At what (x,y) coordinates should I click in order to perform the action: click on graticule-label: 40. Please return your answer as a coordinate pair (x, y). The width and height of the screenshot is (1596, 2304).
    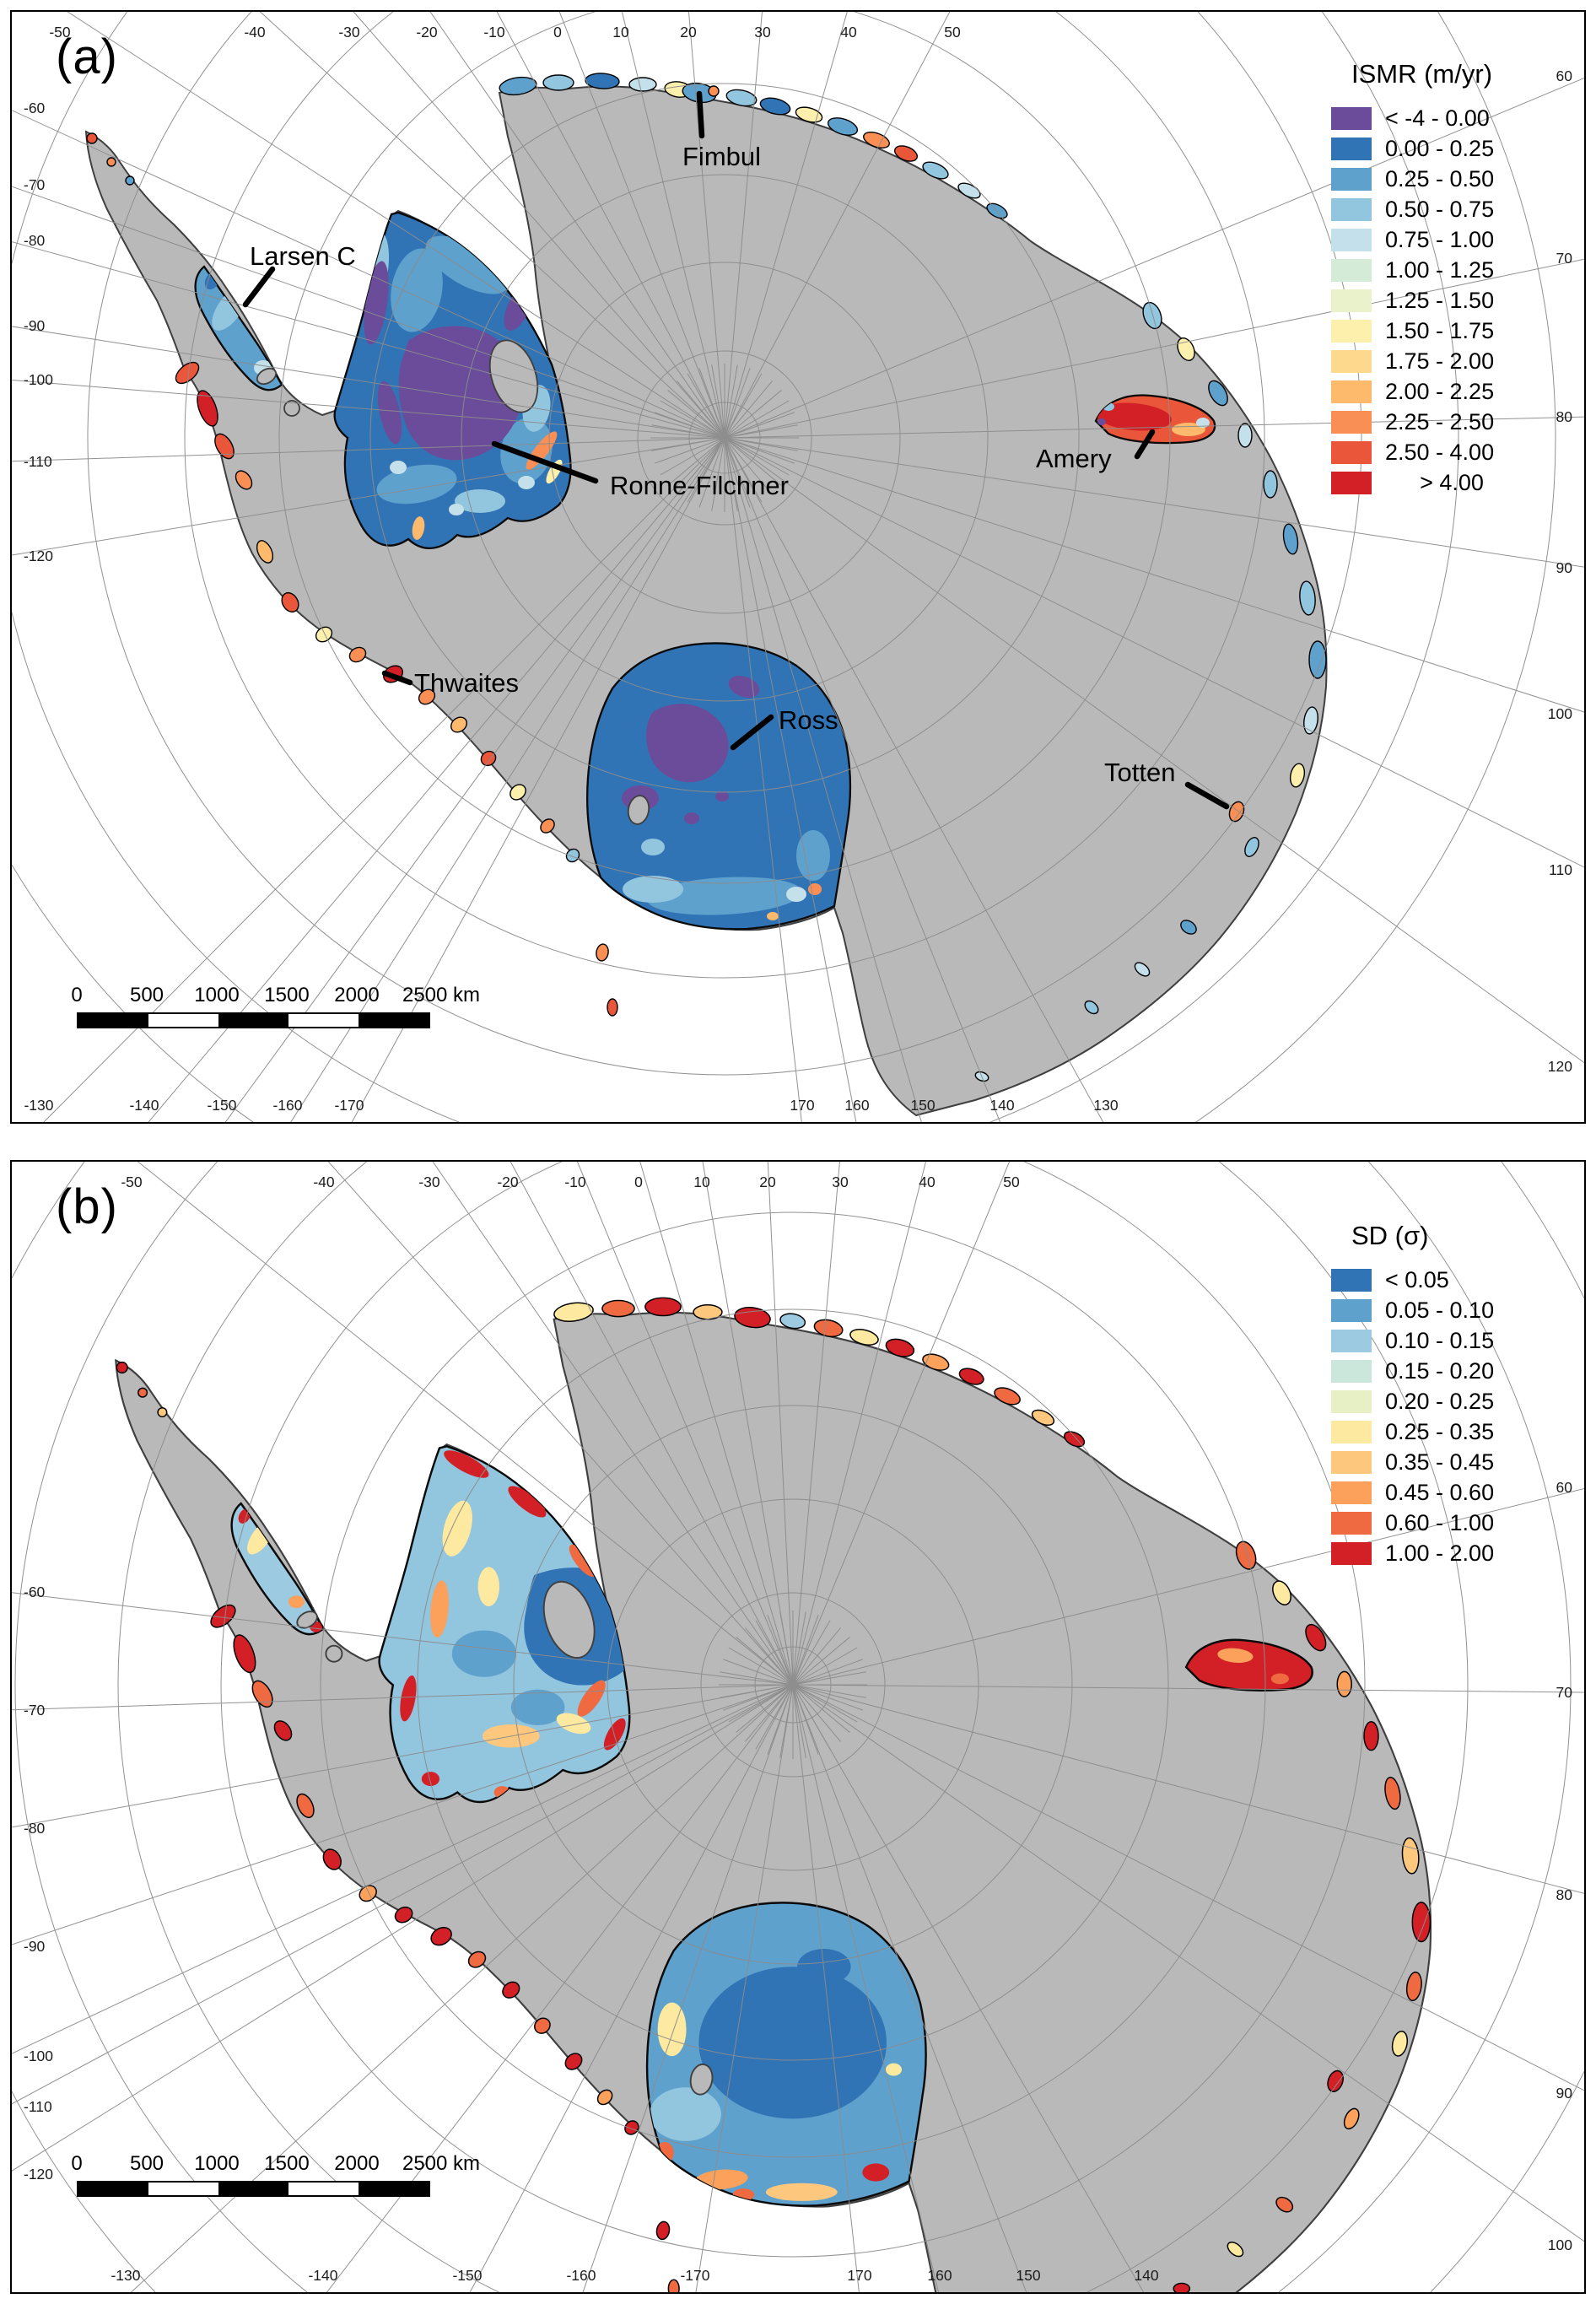
    Looking at the image, I should click on (927, 1182).